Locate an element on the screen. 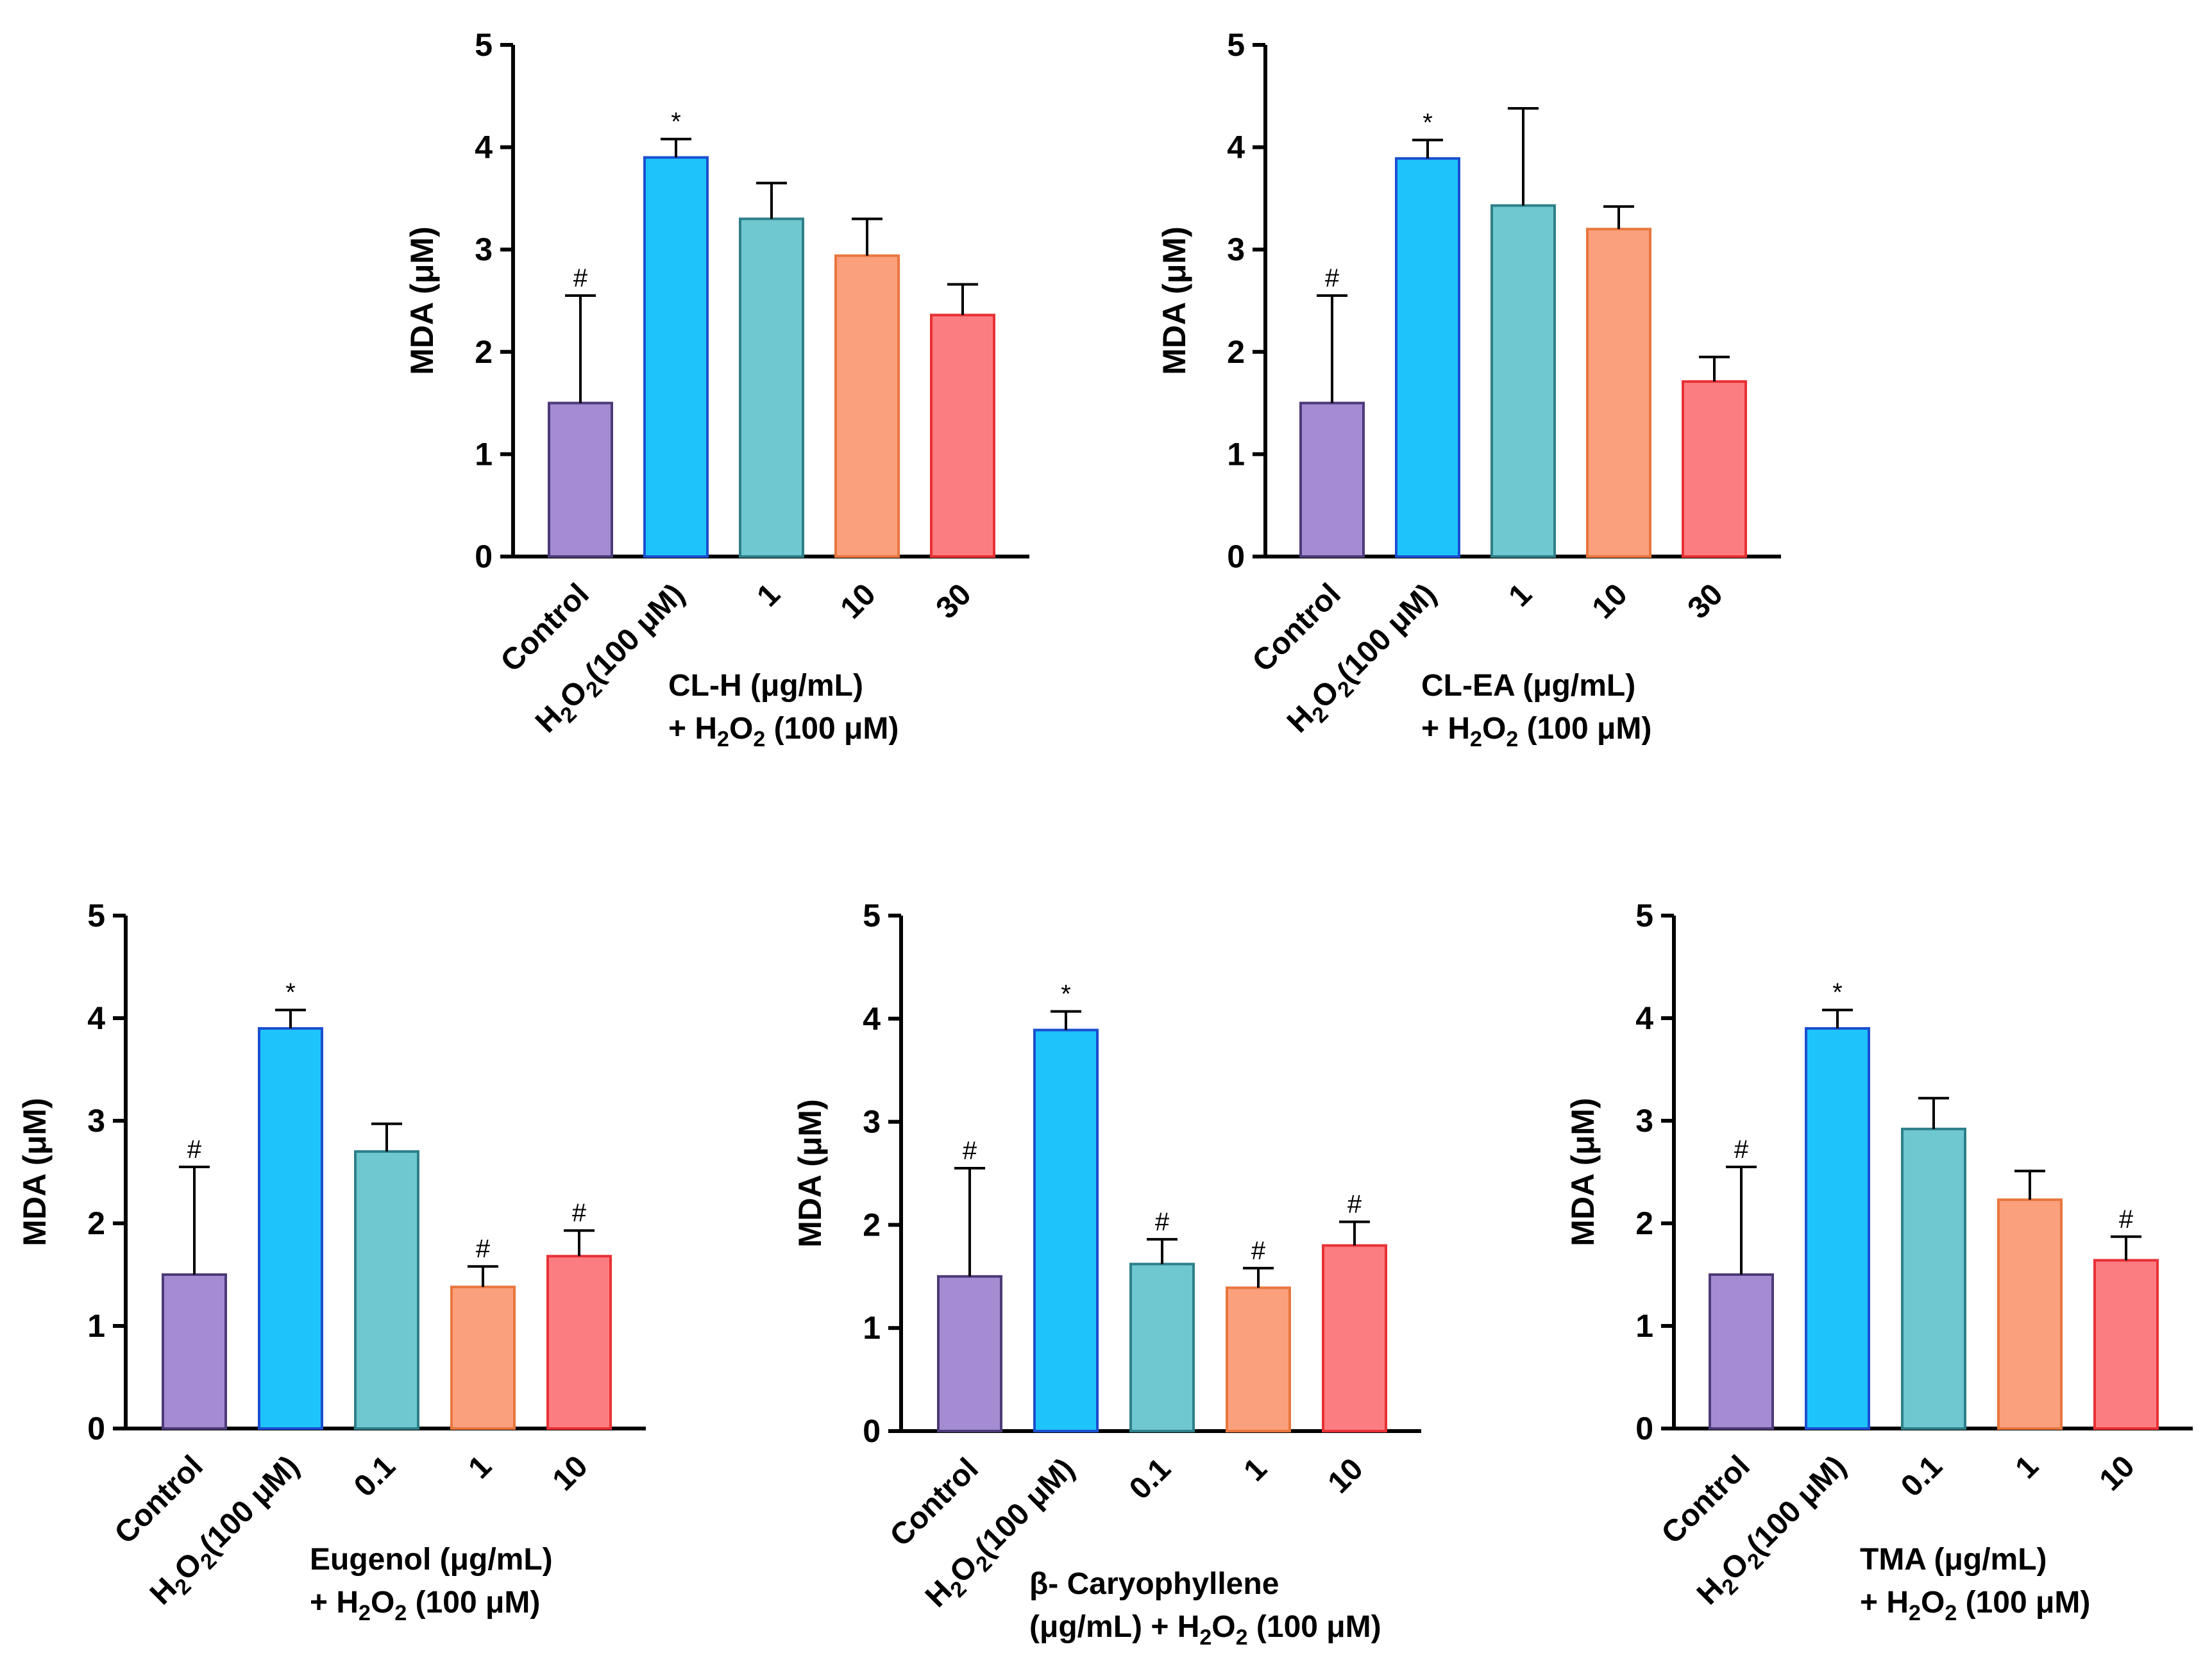 The width and height of the screenshot is (2212, 1676). group-label-line-1: CL-H (μg/mL) is located at coordinates (765, 686).